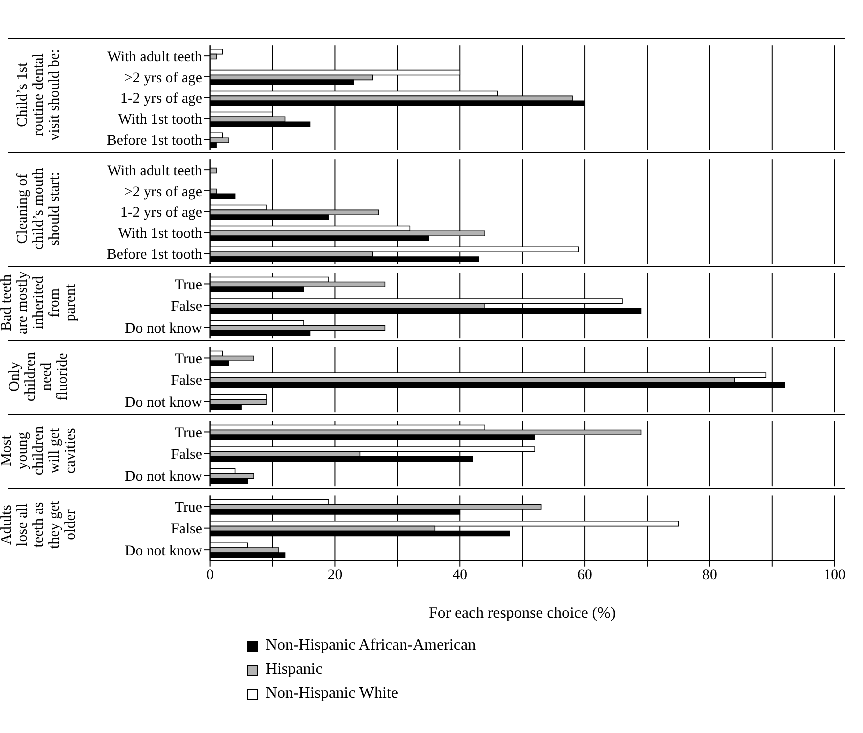 The image size is (863, 733). Describe the element at coordinates (710, 575) in the screenshot. I see `x-tick-label: 80` at that location.